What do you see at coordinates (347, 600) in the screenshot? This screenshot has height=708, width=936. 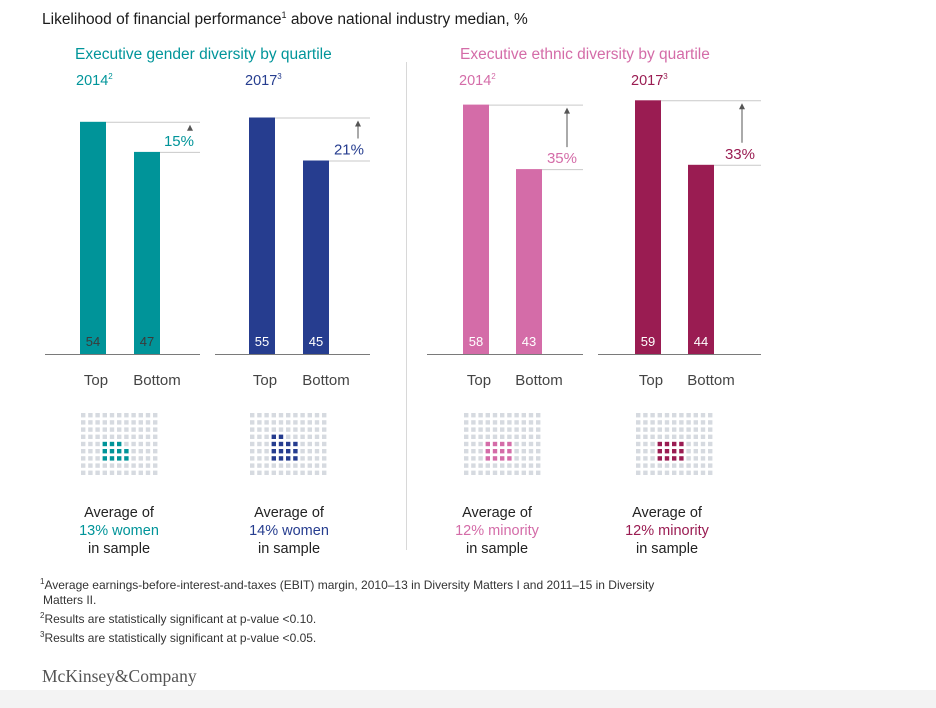 I see `footnote-1-cont: Matters II.` at bounding box center [347, 600].